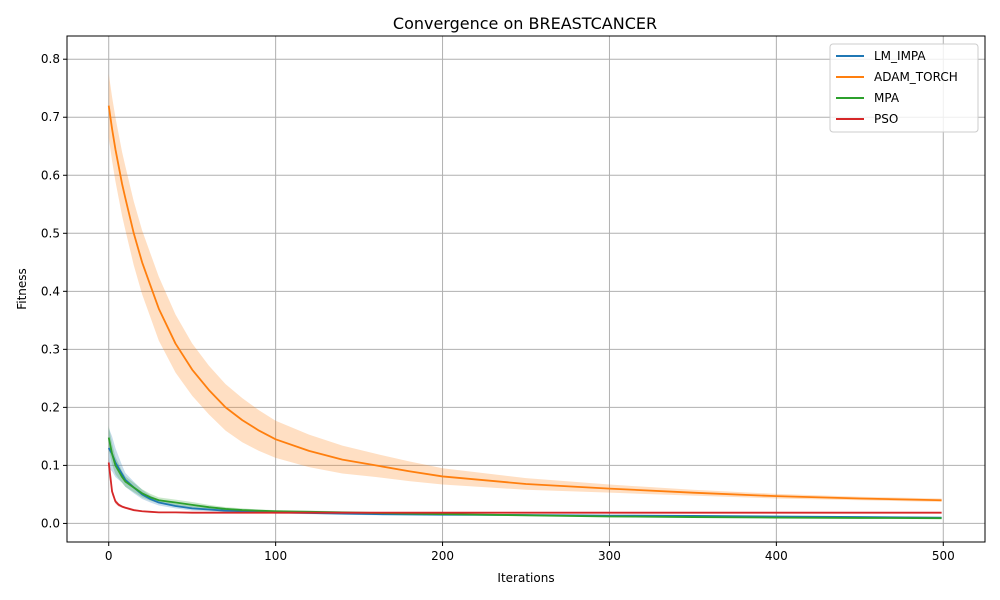  What do you see at coordinates (900, 56) in the screenshot?
I see `legend-label-lm-impa: LM_IMPA` at bounding box center [900, 56].